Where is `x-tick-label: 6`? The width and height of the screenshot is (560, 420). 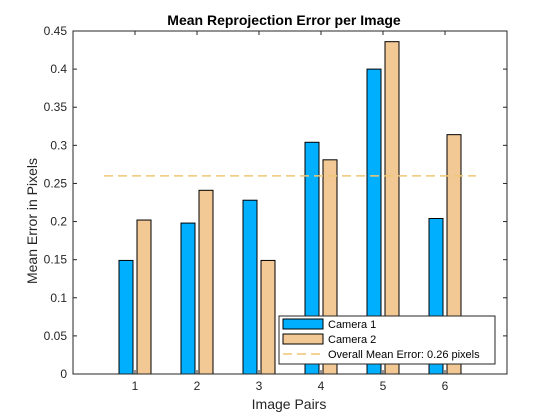 x-tick-label: 6 is located at coordinates (445, 386).